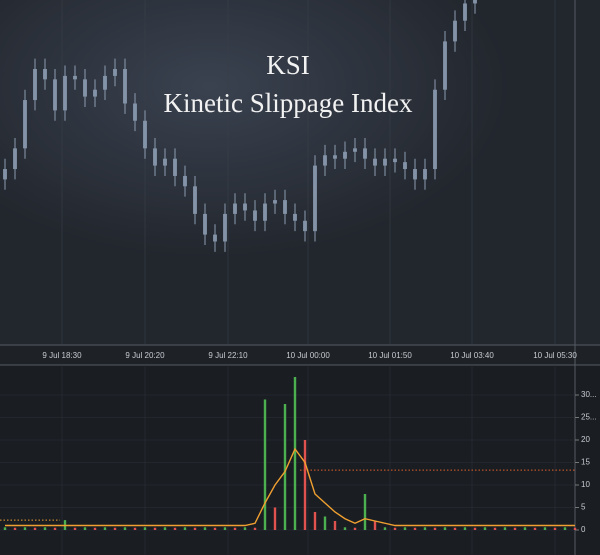 The width and height of the screenshot is (600, 555). Describe the element at coordinates (288, 103) in the screenshot. I see `chart-subtitle: Kinetic Slippage Index` at that location.